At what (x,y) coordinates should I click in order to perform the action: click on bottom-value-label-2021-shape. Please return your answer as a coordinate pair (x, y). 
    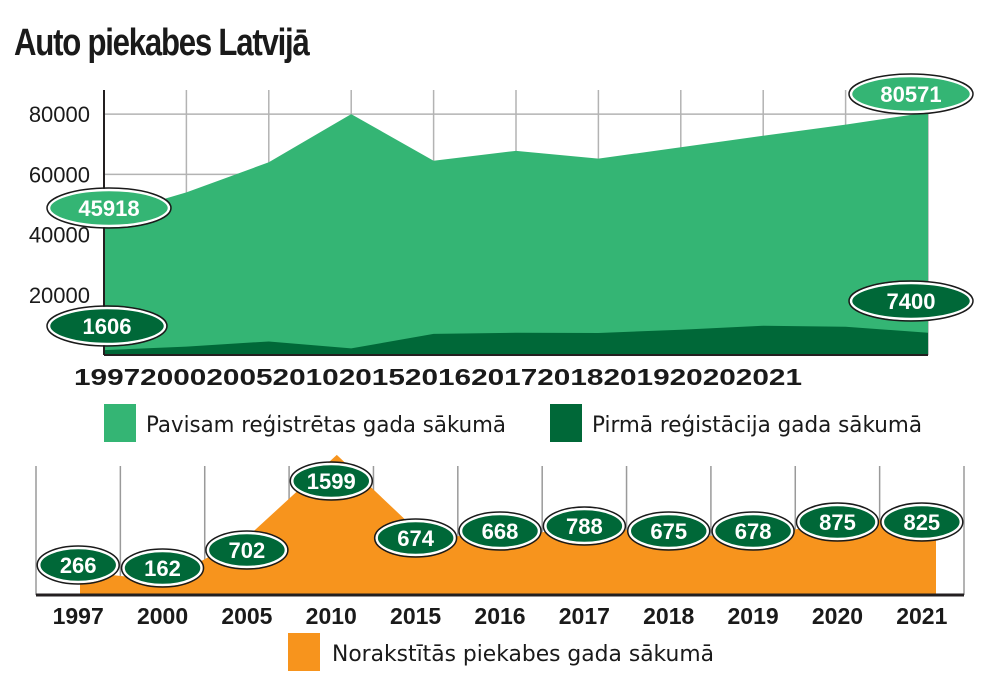
    Looking at the image, I should click on (922, 522).